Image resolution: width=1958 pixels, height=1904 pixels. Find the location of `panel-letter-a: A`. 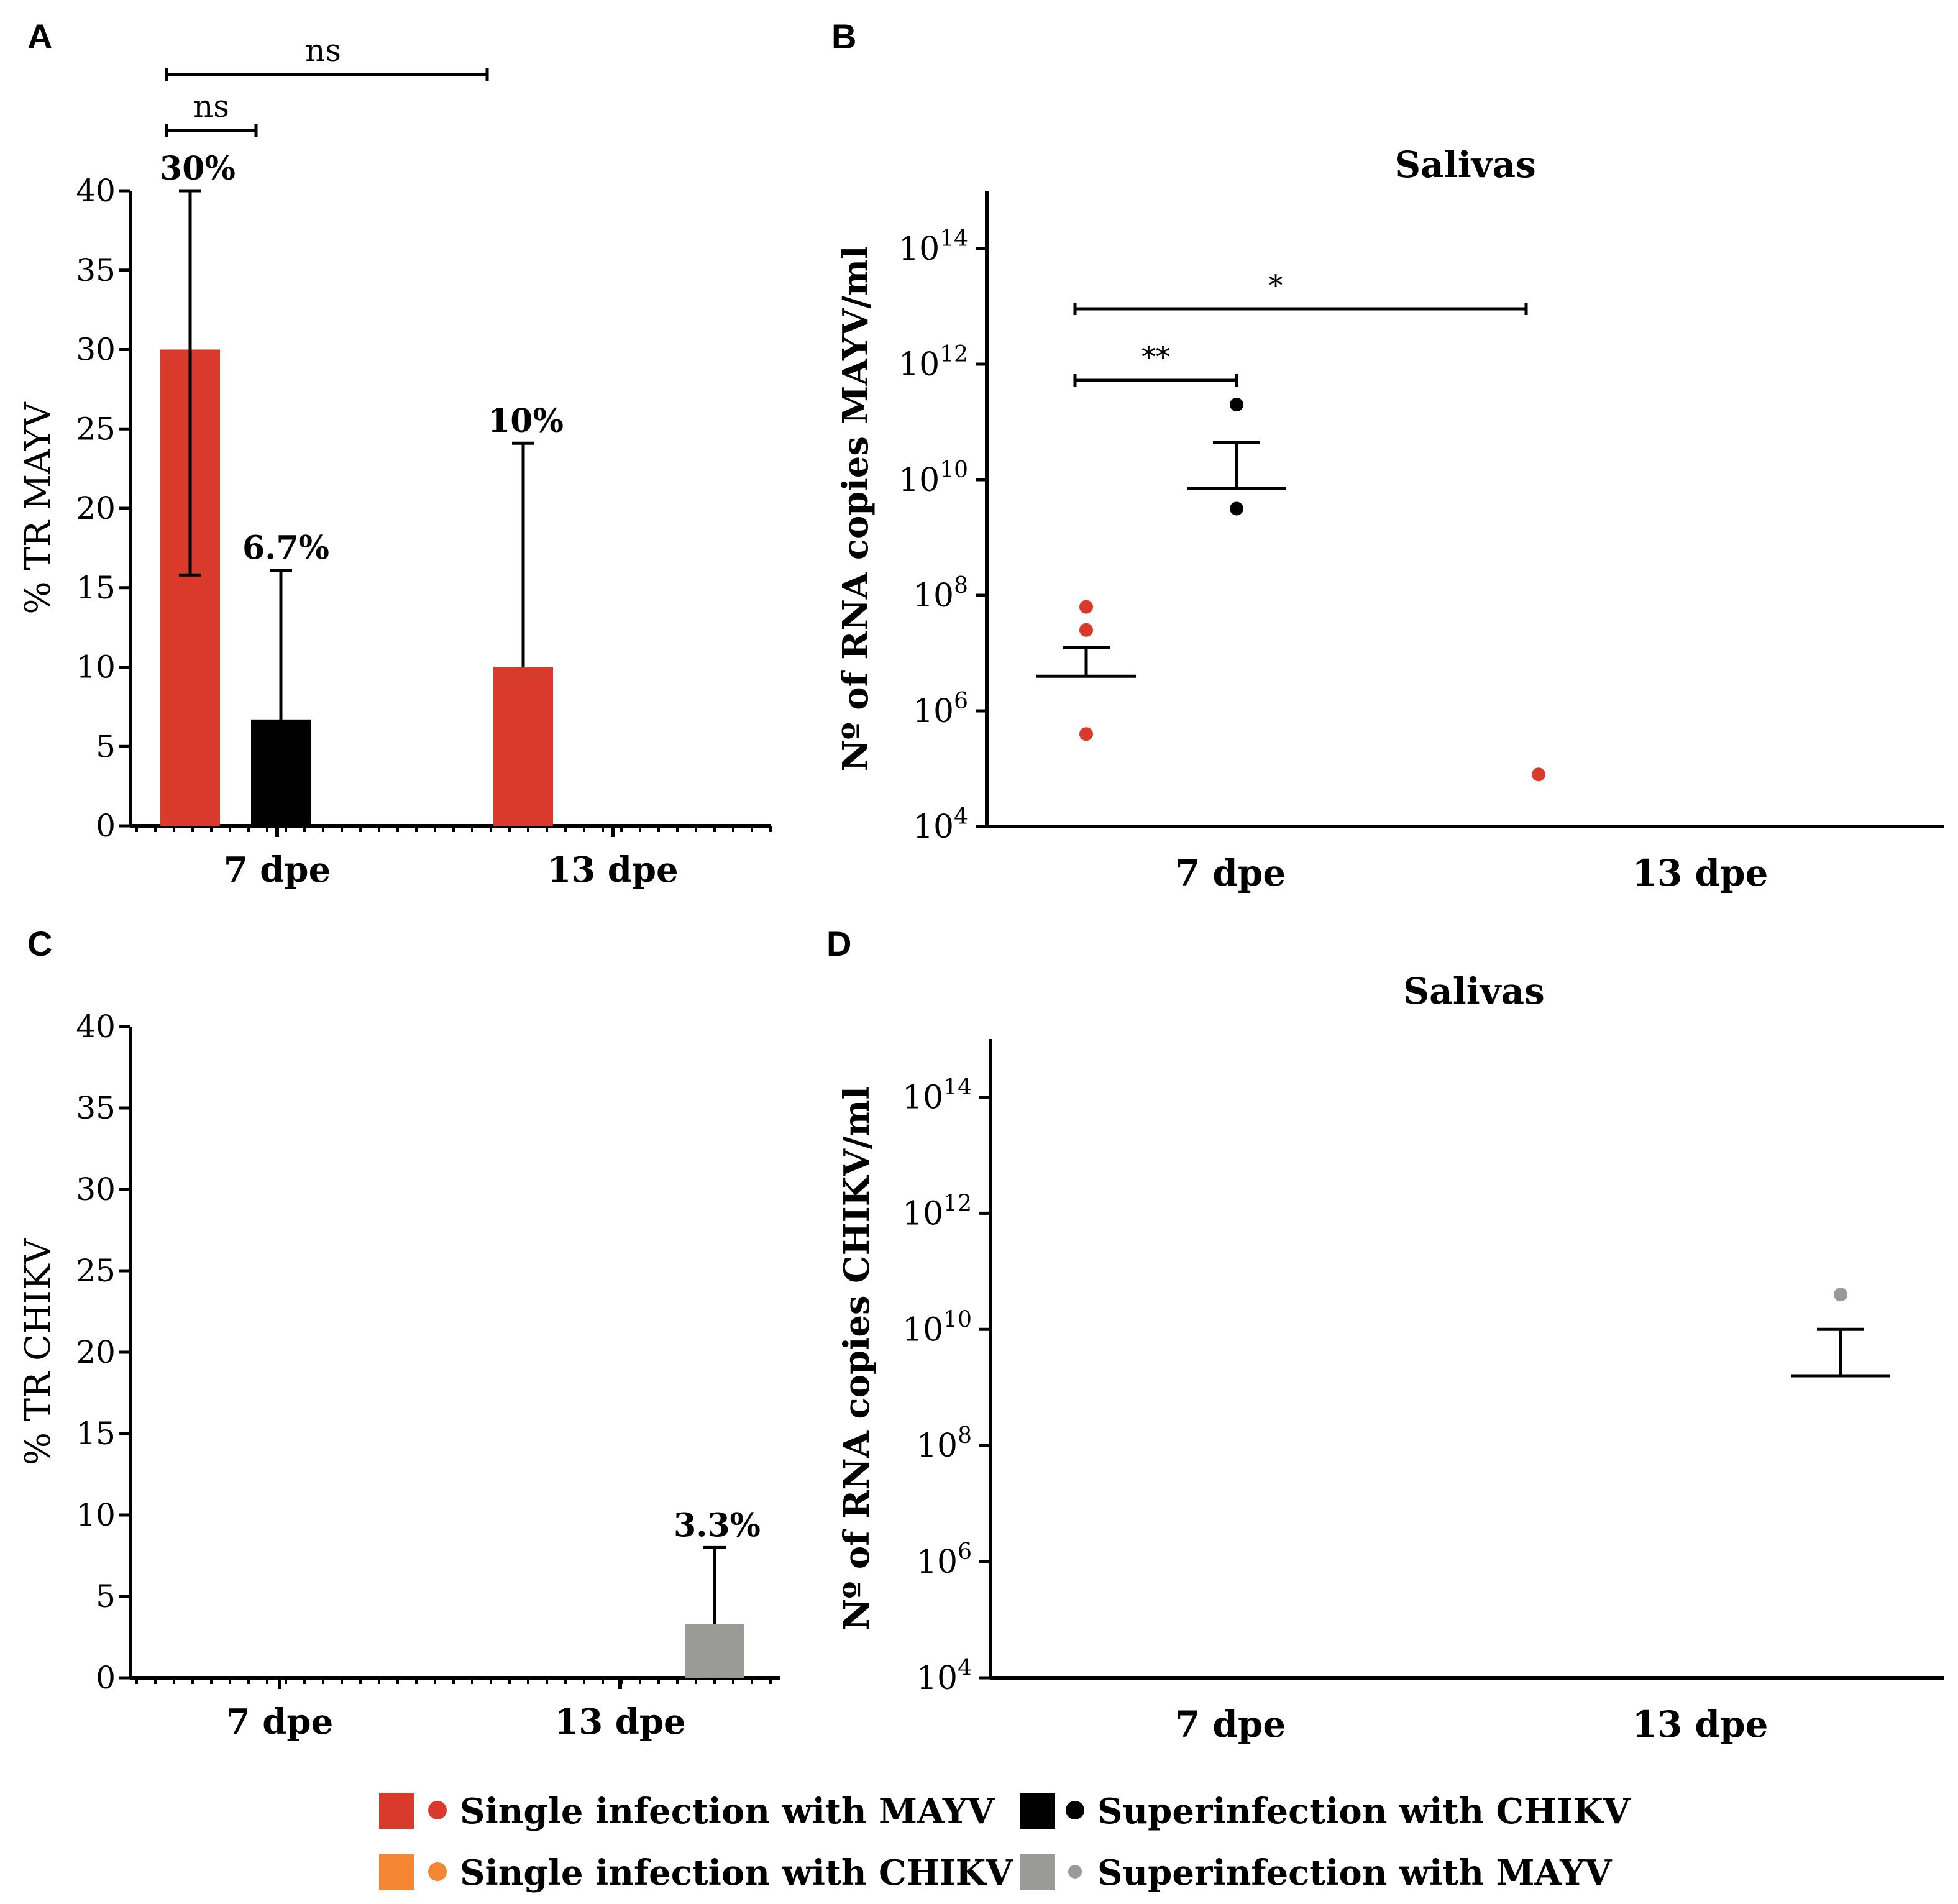

panel-letter-a: A is located at coordinates (39, 36).